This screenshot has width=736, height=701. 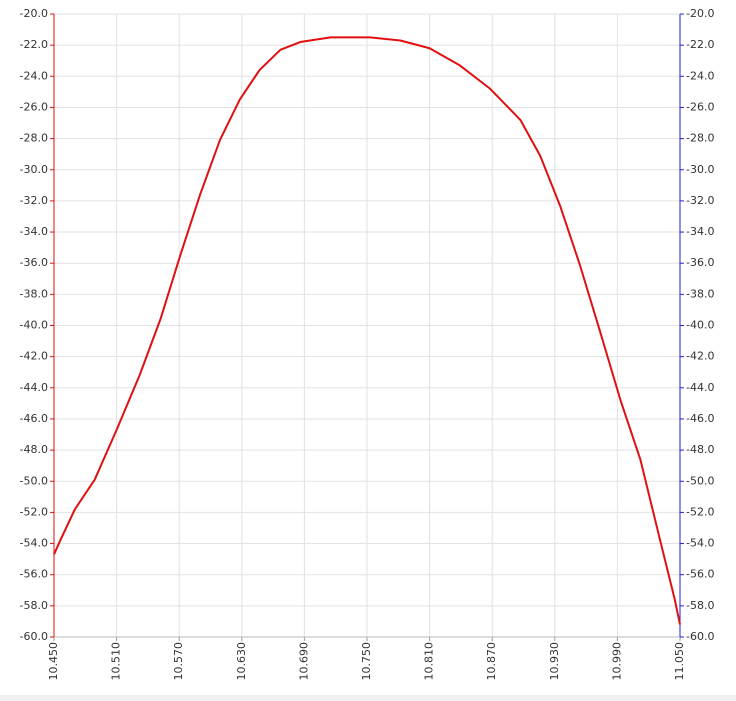 I want to click on y2-tick-label: -50.0, so click(x=700, y=480).